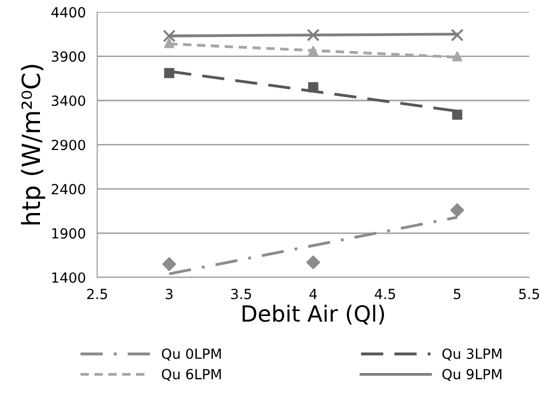 The image size is (540, 402). I want to click on x-tick-label: 3.5, so click(241, 294).